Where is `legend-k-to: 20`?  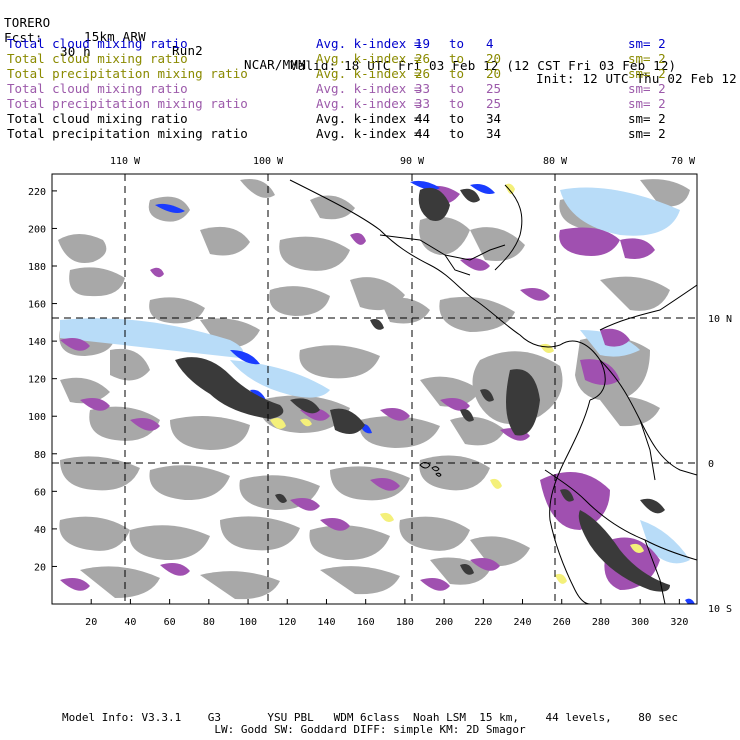
legend-k-to: 20 is located at coordinates (494, 58).